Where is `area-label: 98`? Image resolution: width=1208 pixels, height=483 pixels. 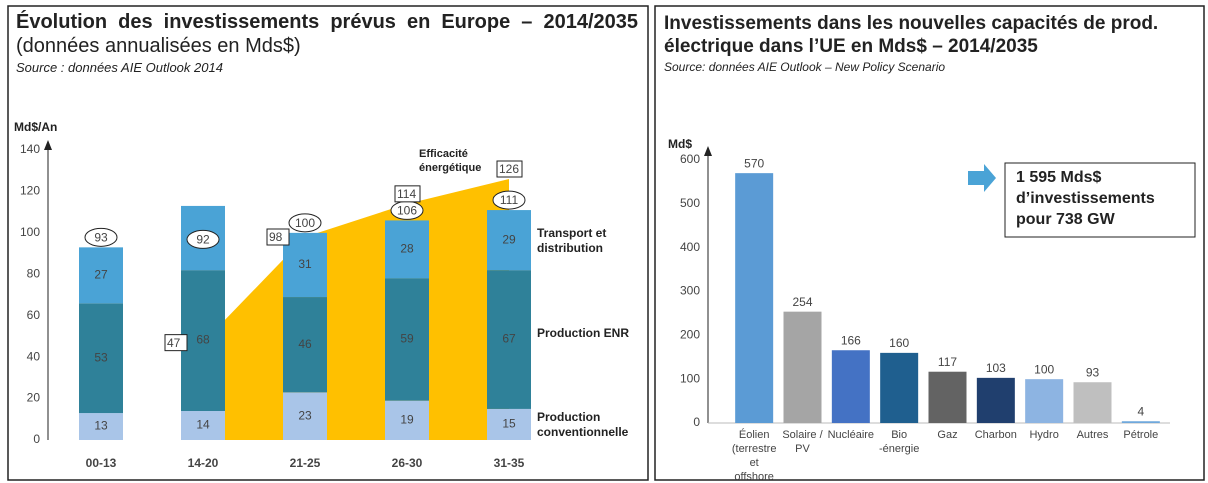 area-label: 98 is located at coordinates (276, 237).